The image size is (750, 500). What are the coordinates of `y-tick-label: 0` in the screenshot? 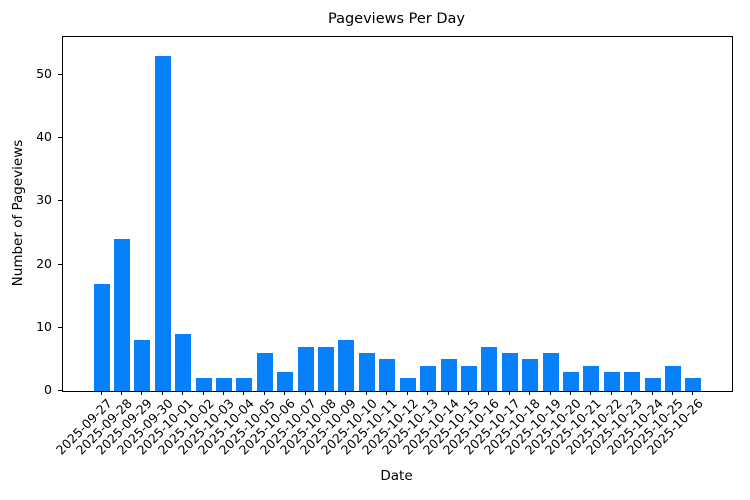 It's located at (48, 389).